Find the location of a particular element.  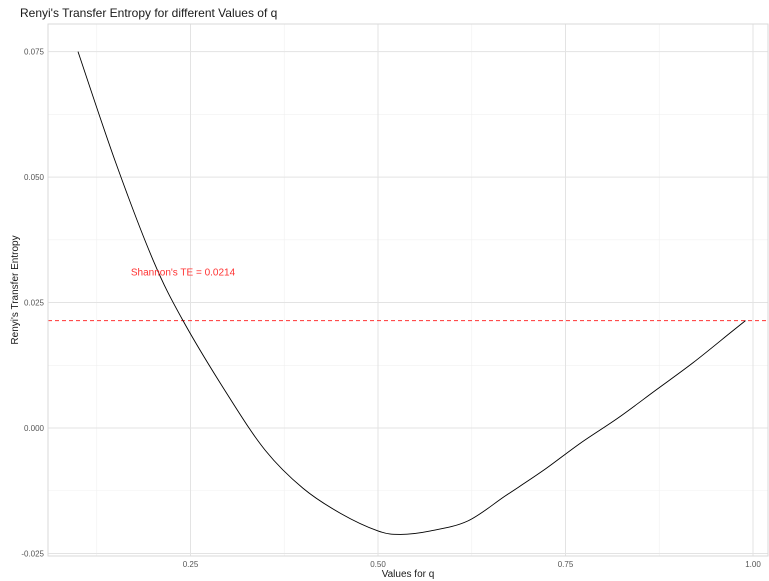

x-axis-title: Values for q is located at coordinates (408, 574).